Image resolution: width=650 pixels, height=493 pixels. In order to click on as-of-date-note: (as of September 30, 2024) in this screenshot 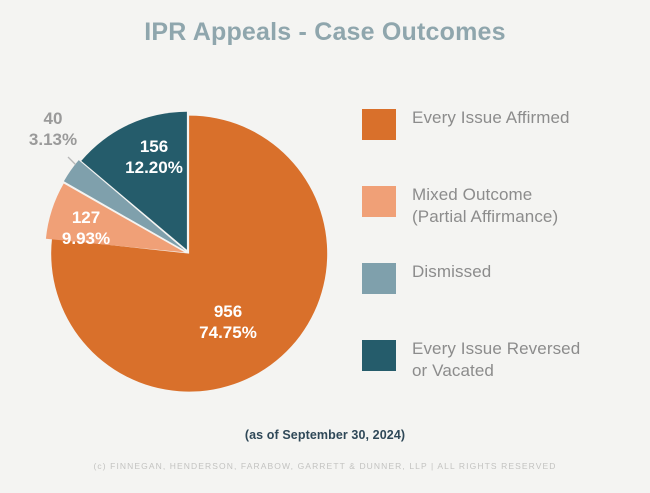, I will do `click(325, 435)`.